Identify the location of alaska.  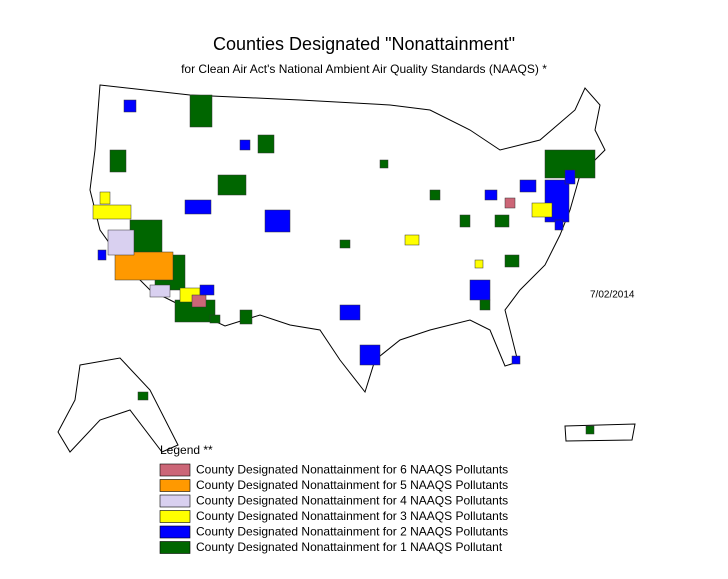
(118, 405).